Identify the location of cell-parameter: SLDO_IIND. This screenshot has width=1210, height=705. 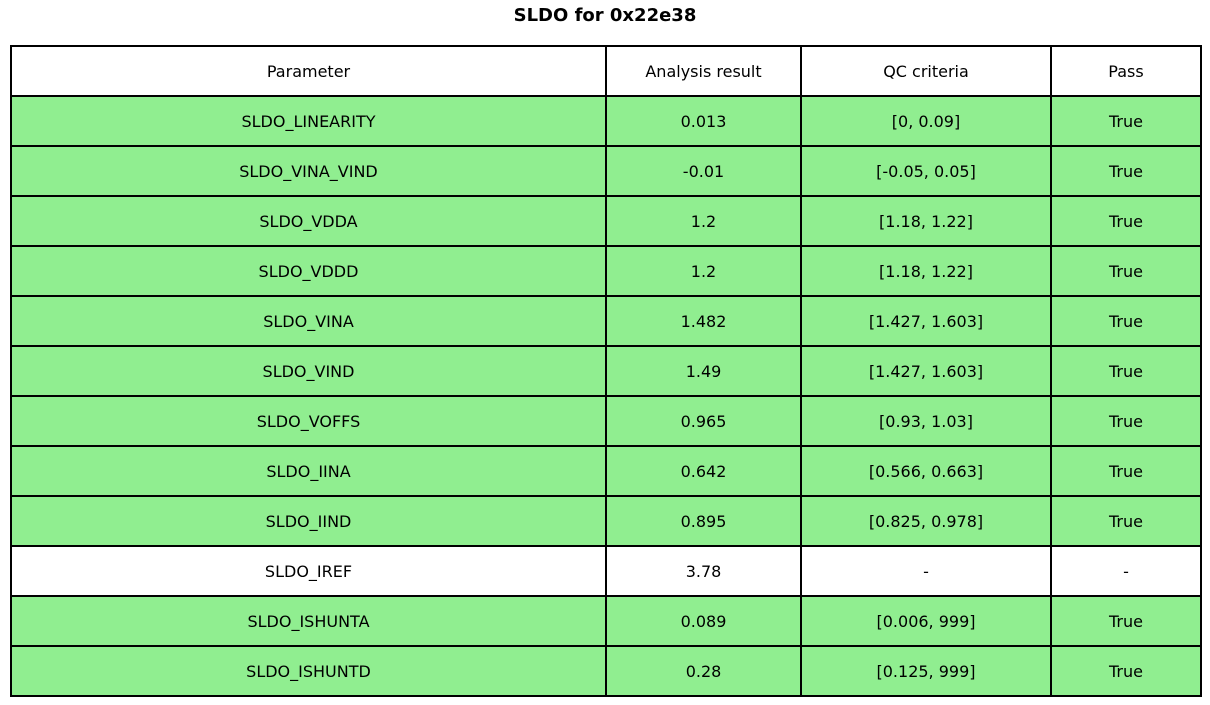
(308, 521).